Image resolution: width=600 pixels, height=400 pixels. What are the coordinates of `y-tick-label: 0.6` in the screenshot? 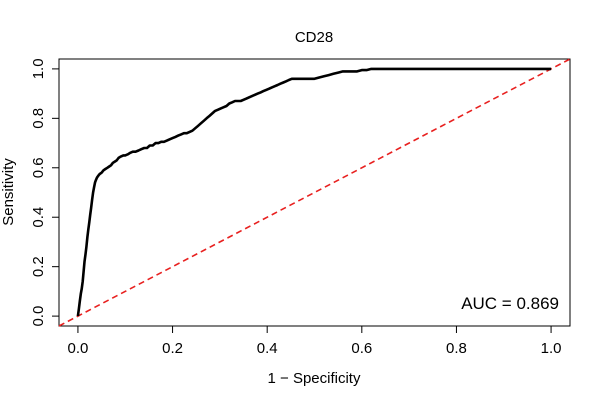 It's located at (38, 167).